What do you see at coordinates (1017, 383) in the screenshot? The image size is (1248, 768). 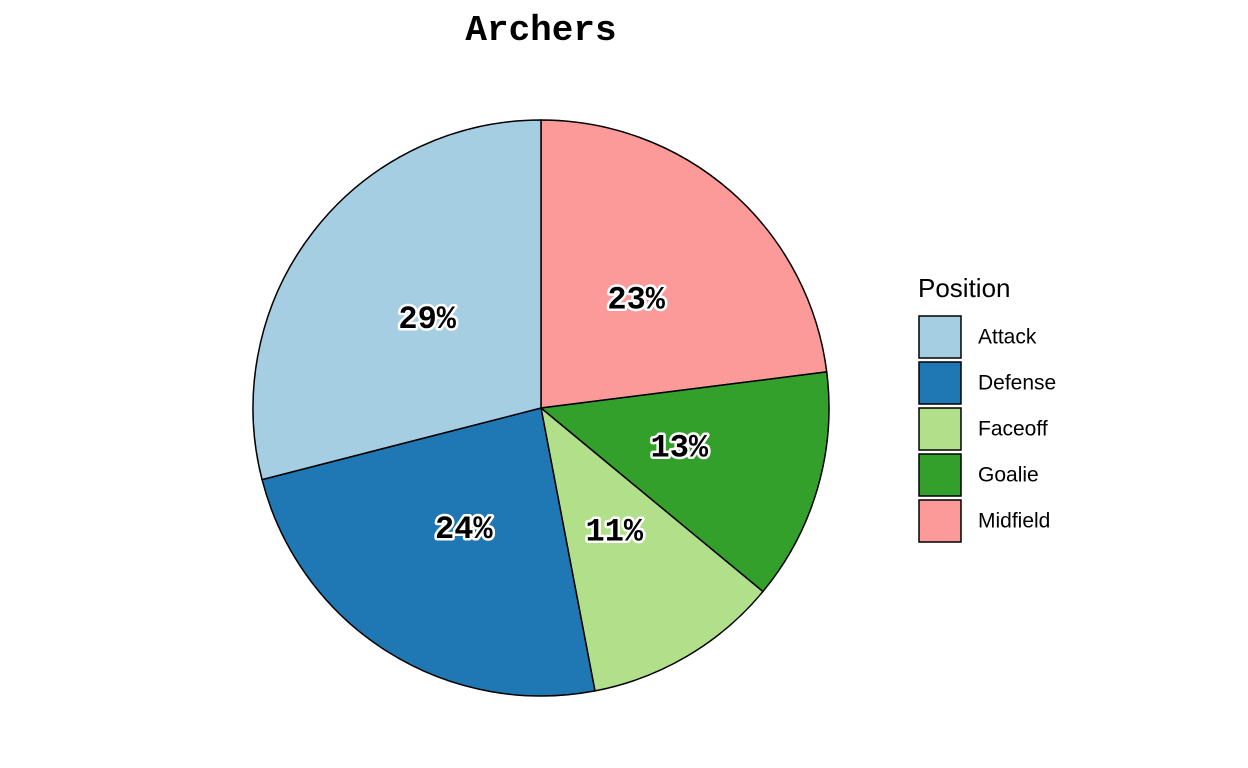 I see `legend-label-defense: Defense` at bounding box center [1017, 383].